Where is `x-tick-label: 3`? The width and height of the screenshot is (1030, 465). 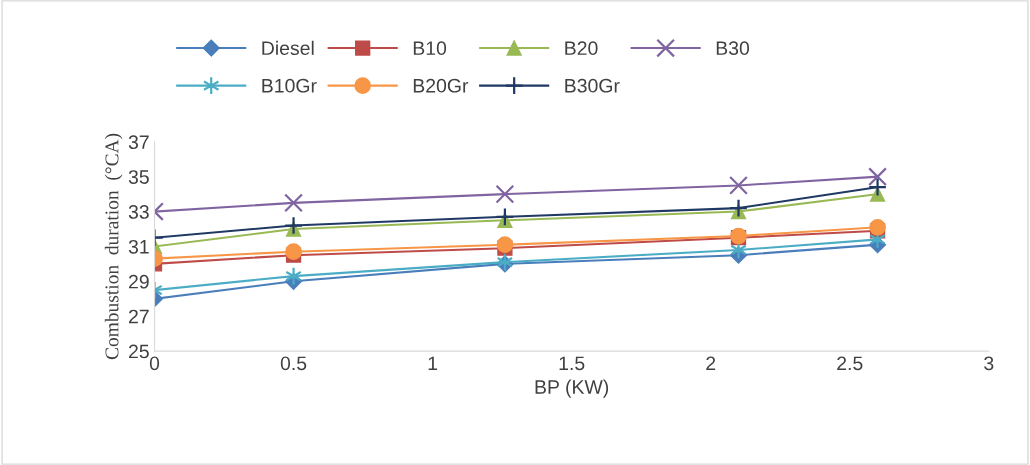 x-tick-label: 3 is located at coordinates (989, 363).